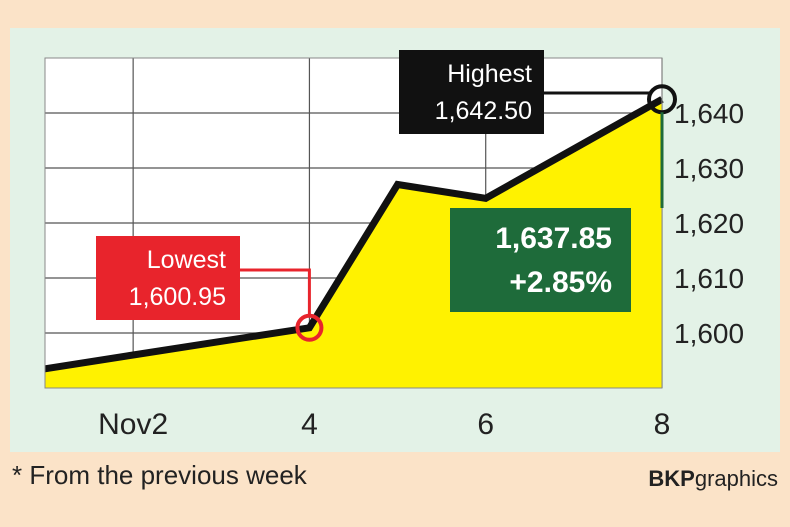  I want to click on latest-value: 1,637.85, so click(553, 238).